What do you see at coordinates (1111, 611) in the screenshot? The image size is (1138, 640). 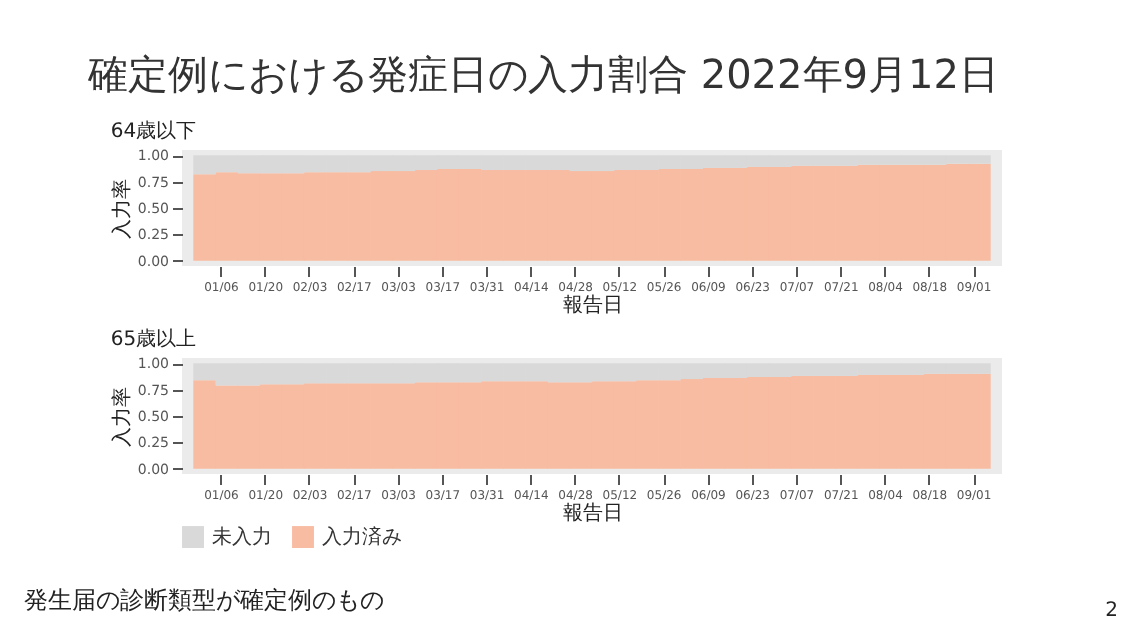 I see `text: 2` at bounding box center [1111, 611].